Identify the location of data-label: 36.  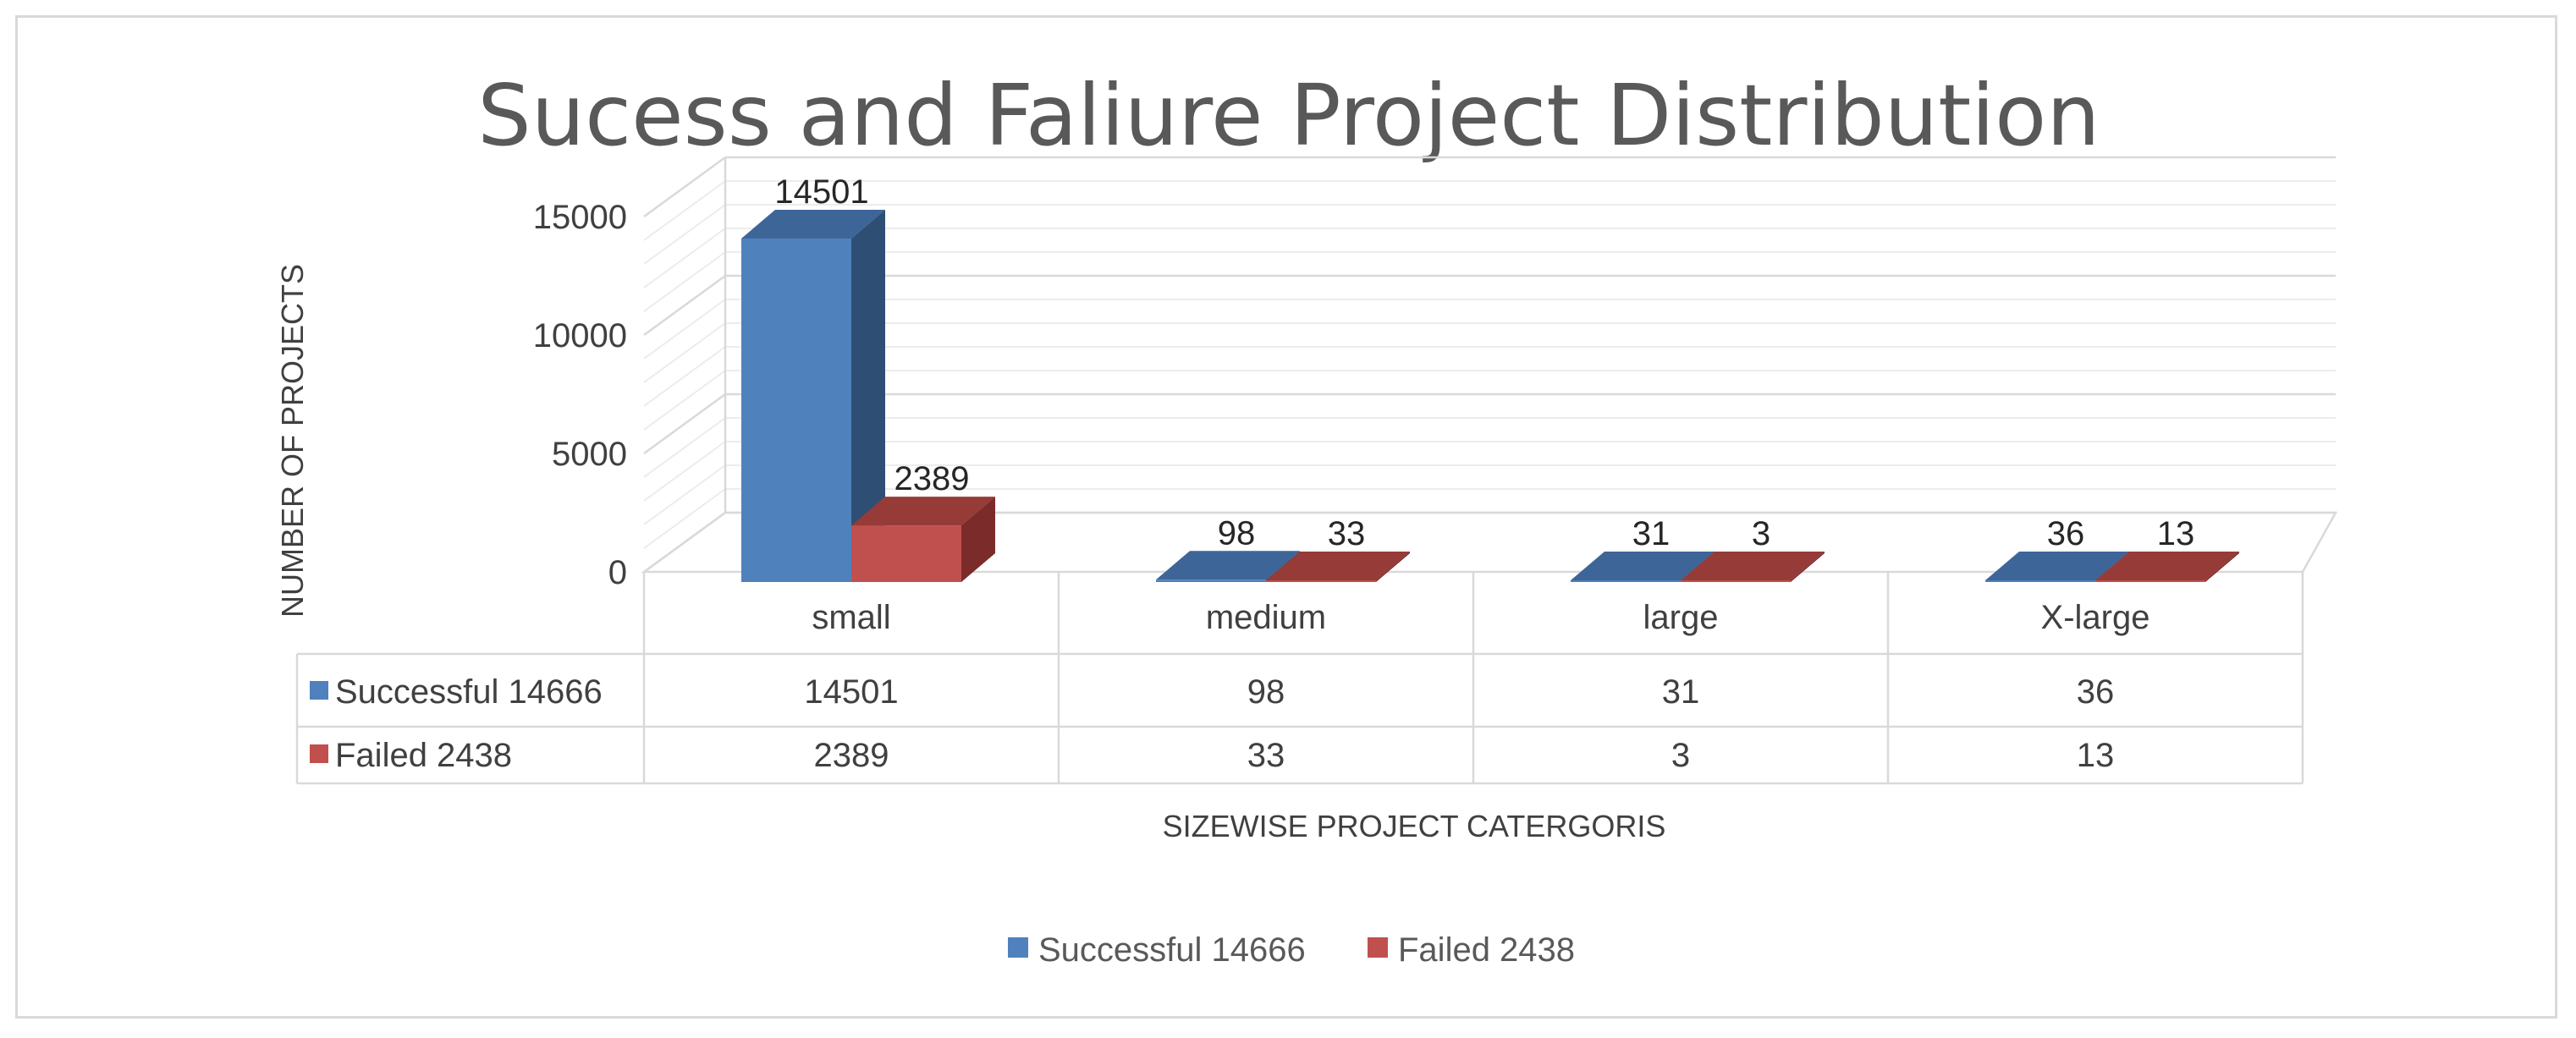
(2066, 533).